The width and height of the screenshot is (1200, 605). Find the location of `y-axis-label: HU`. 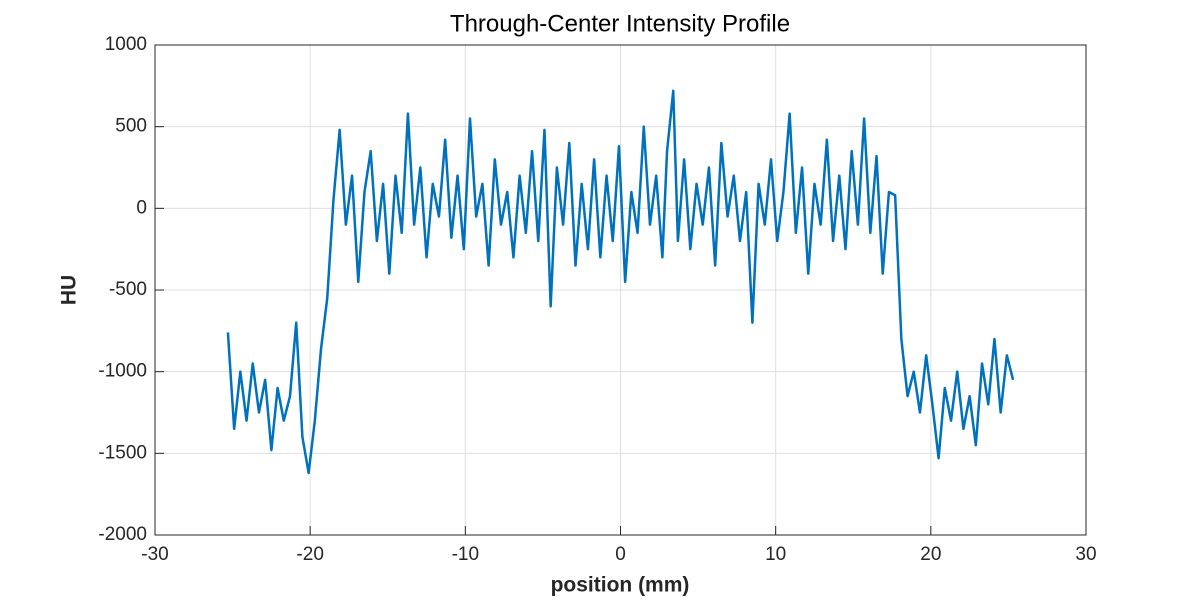

y-axis-label: HU is located at coordinates (69, 290).